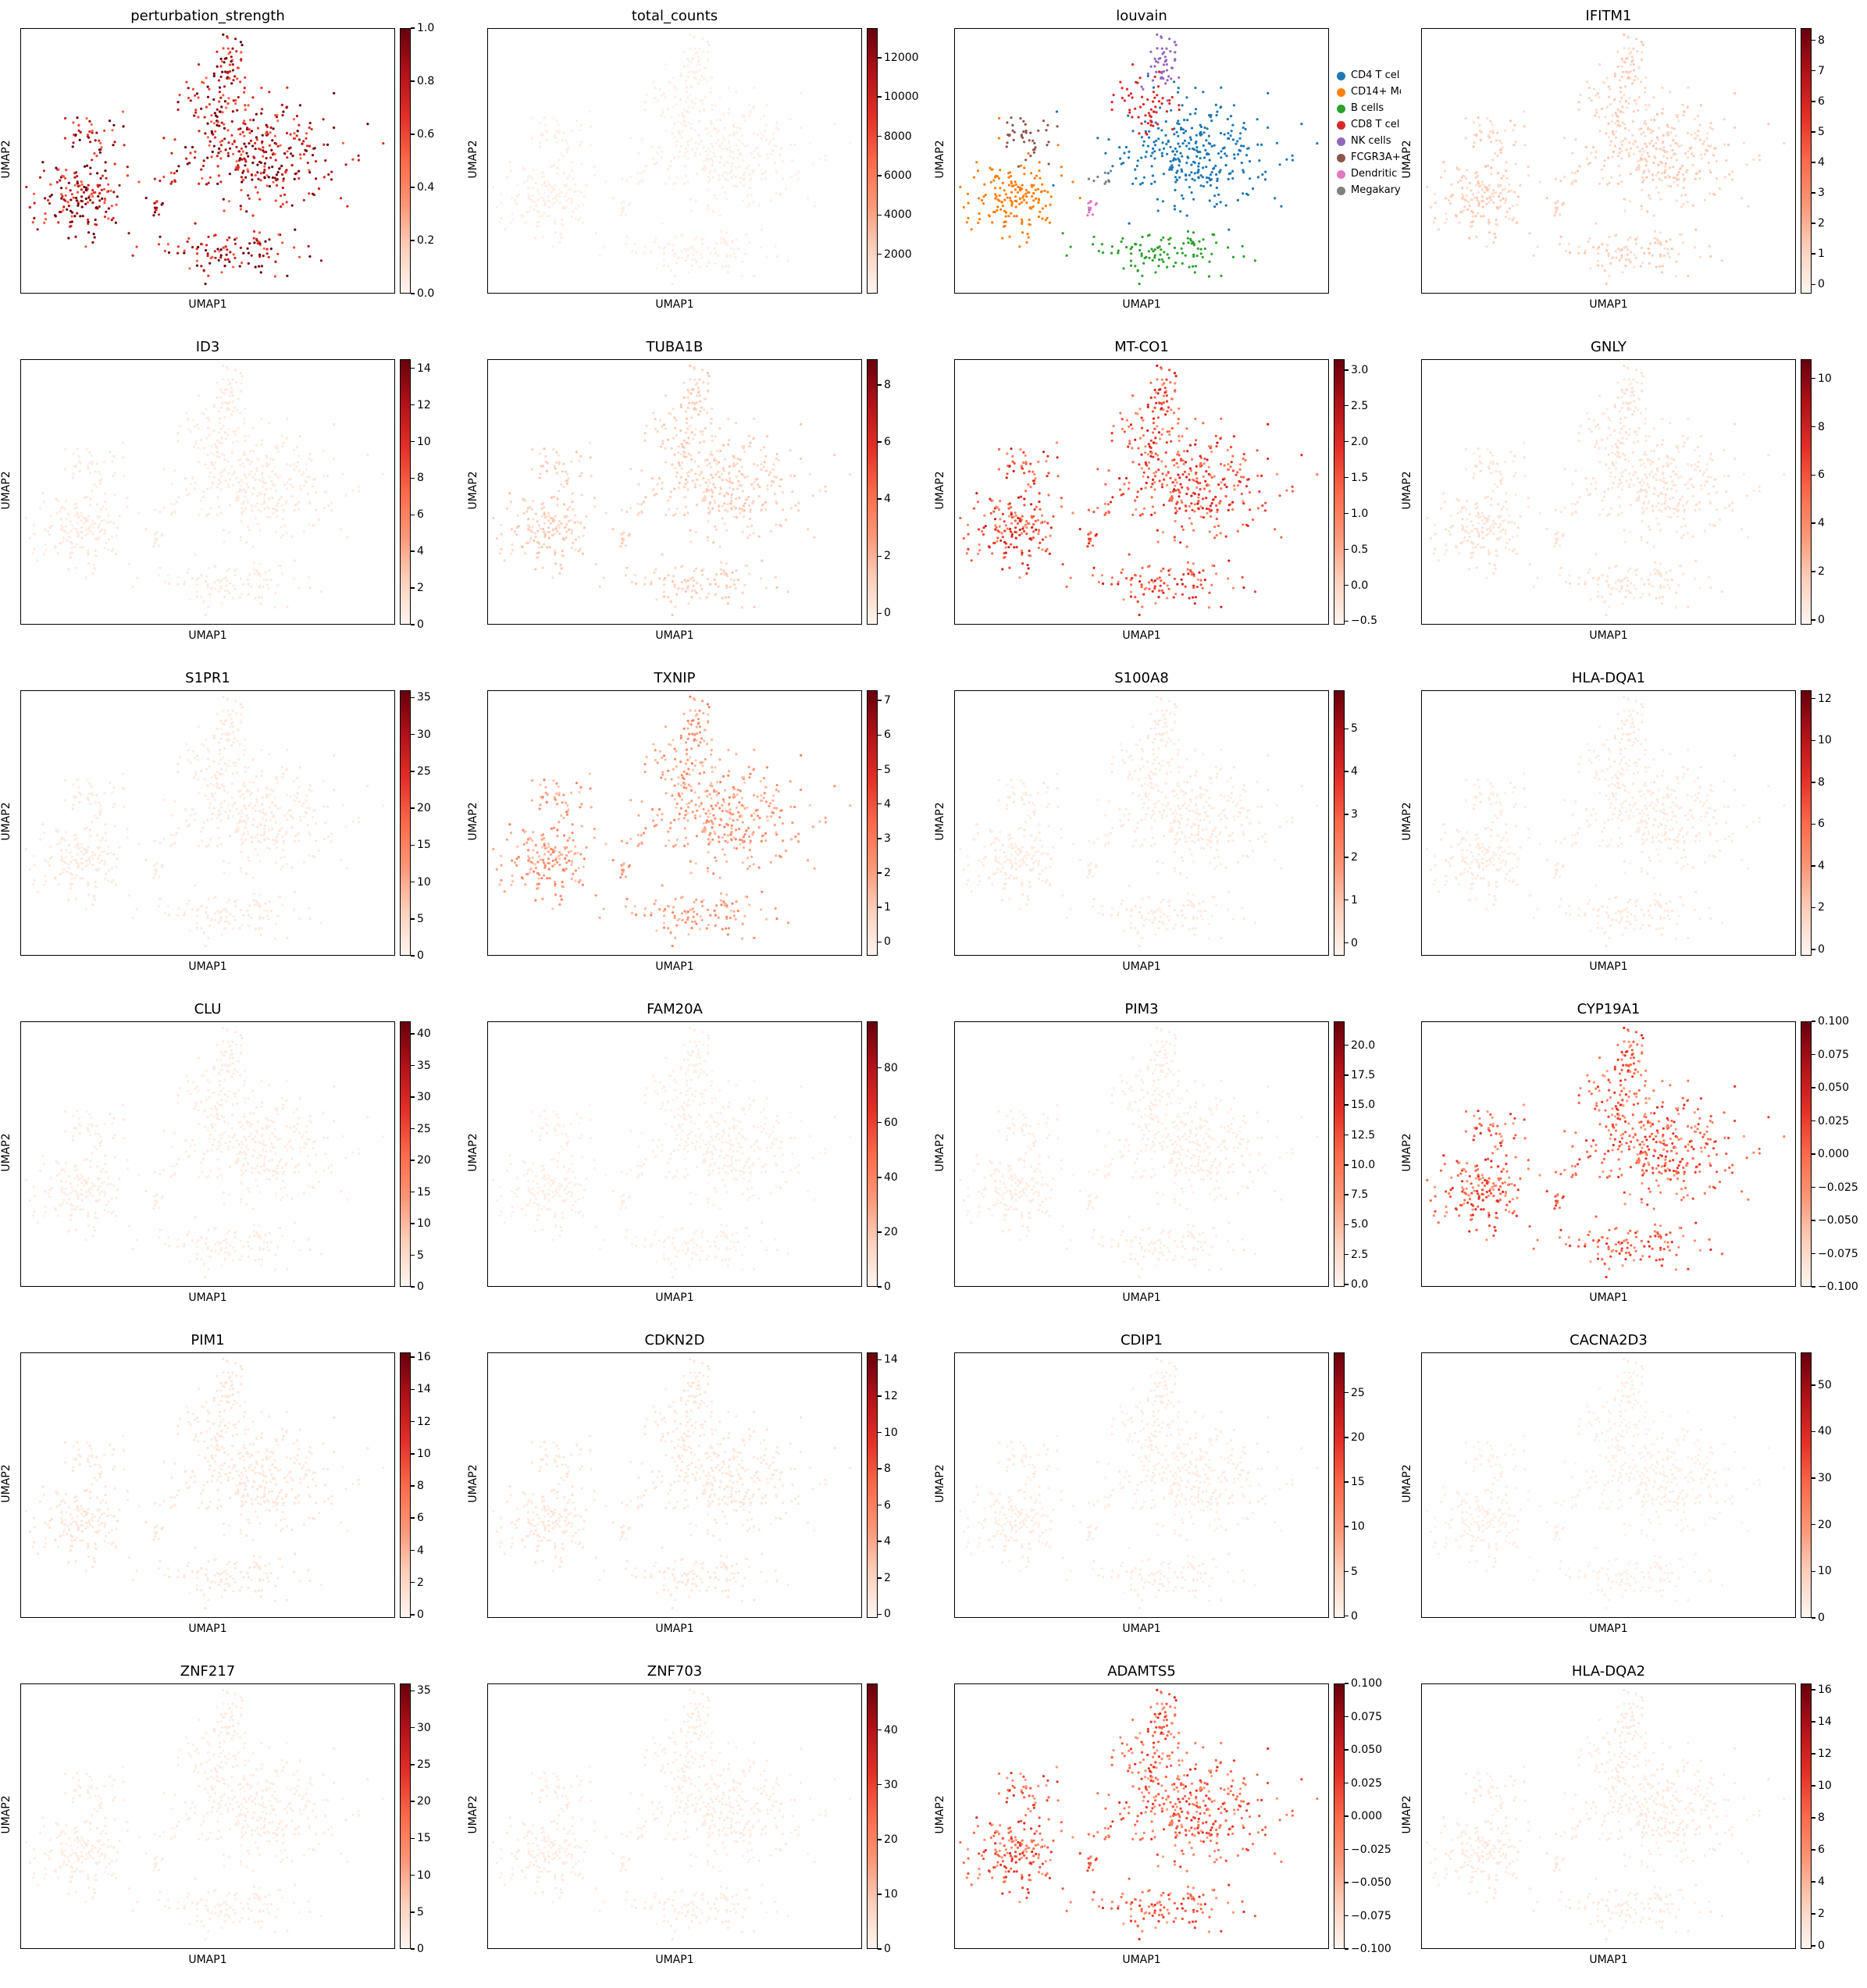  Describe the element at coordinates (425, 28) in the screenshot. I see `tick-label: 1.0` at that location.